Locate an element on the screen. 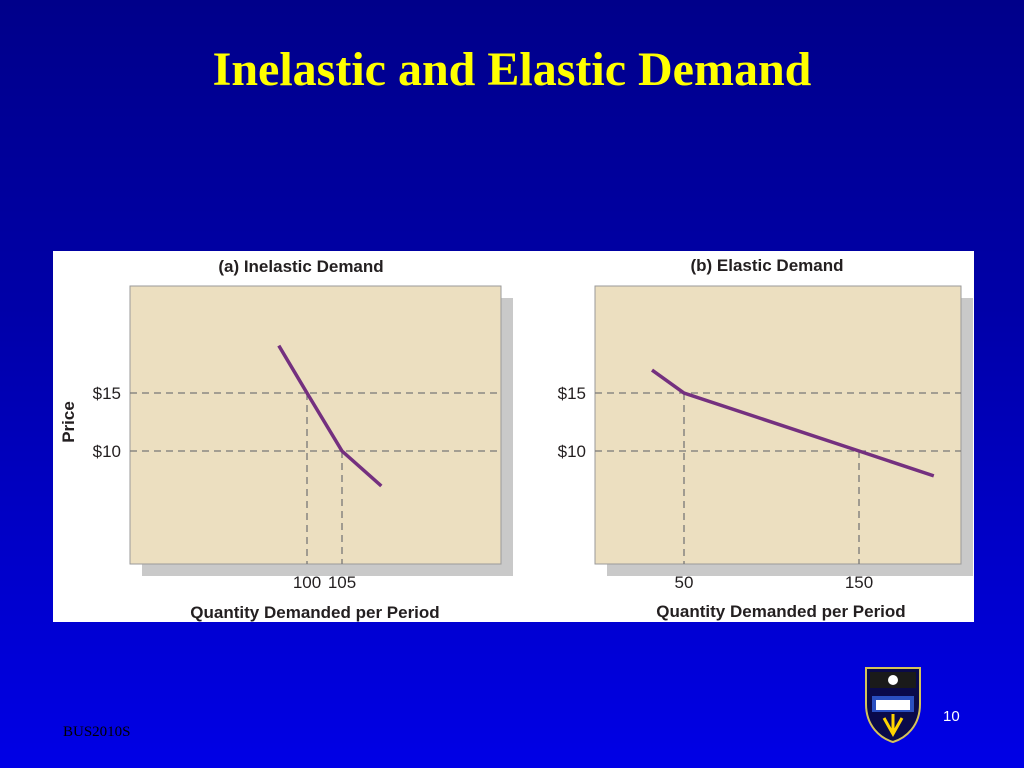  chart-a-marks: $15 100 $10 105 is located at coordinates (297, 468).